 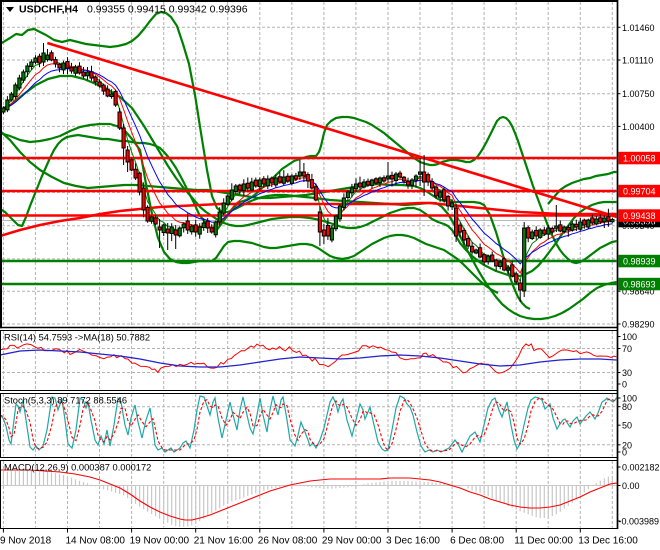 What do you see at coordinates (638, 325) in the screenshot?
I see `svg-text: 0.98290` at bounding box center [638, 325].